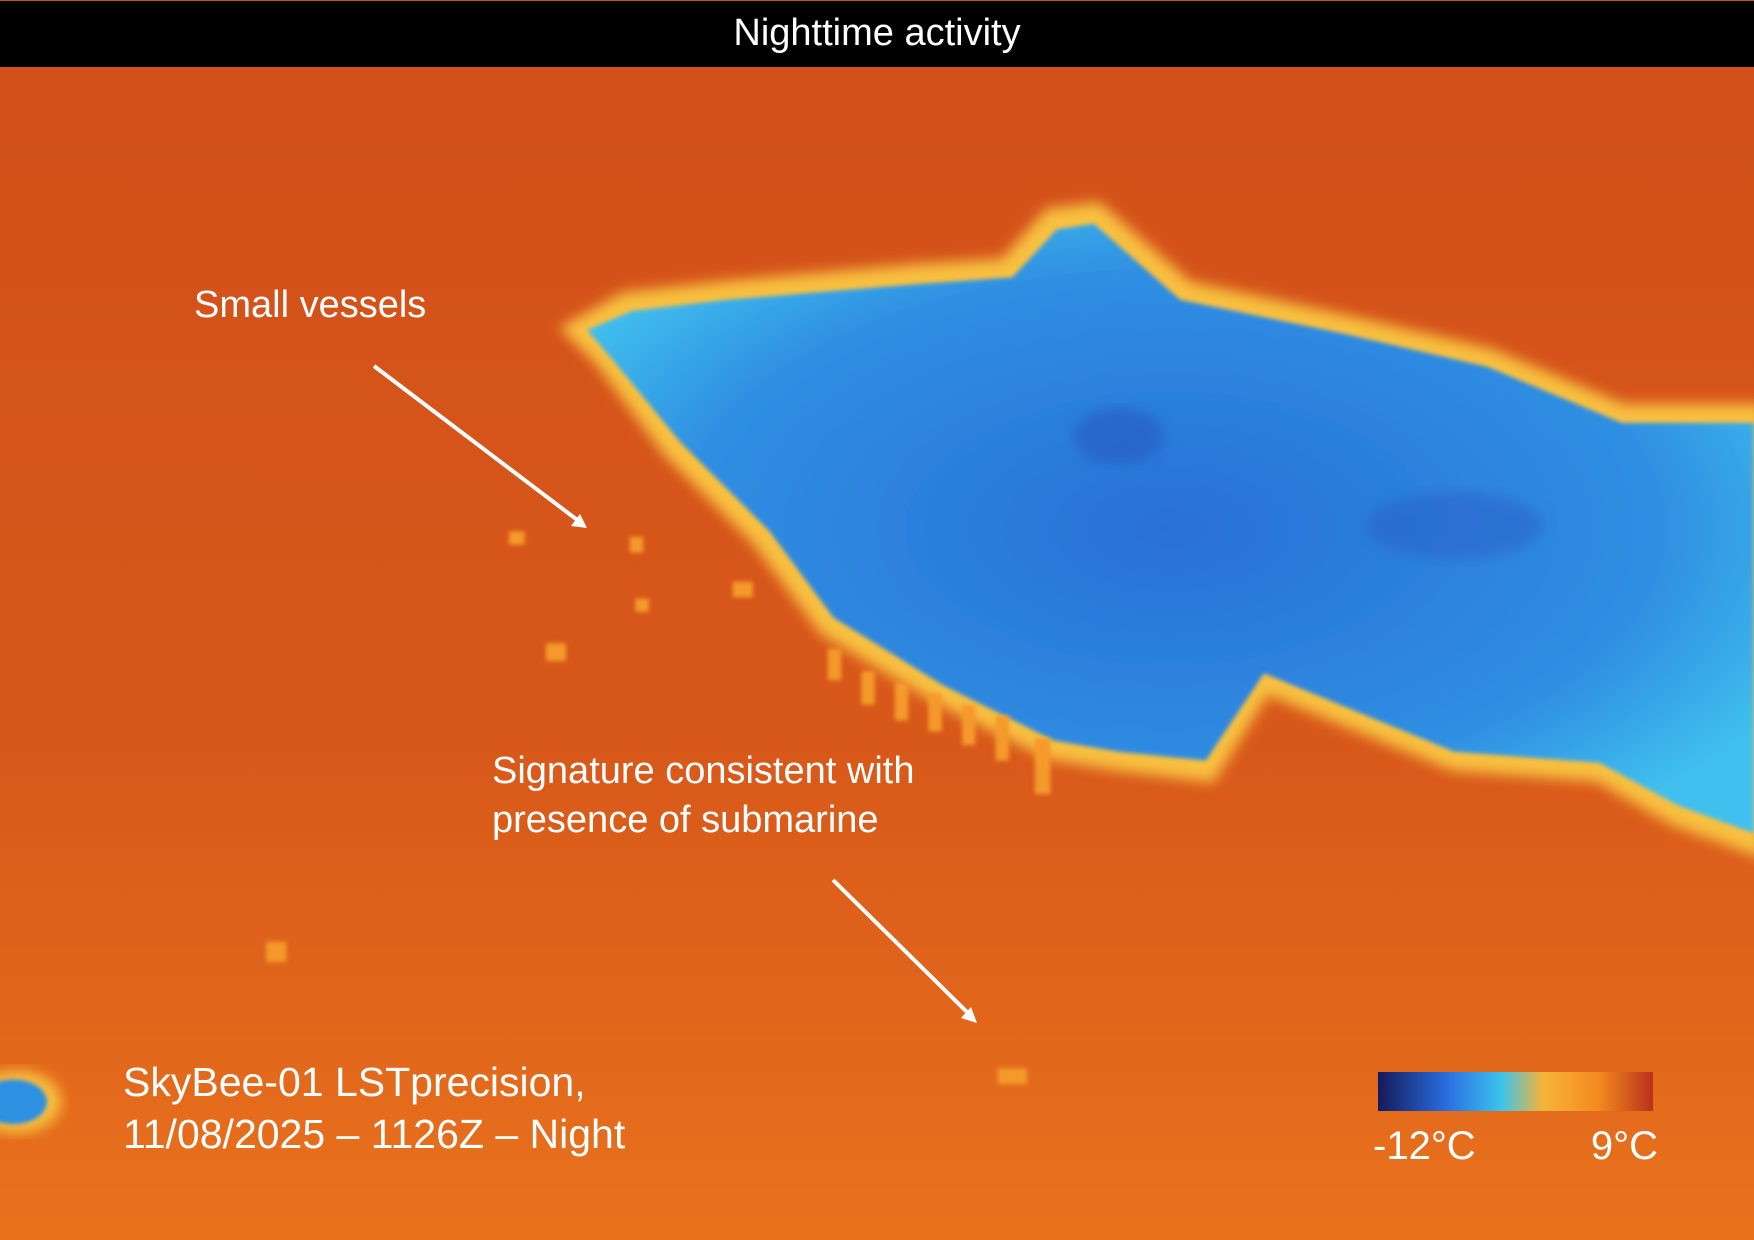 This screenshot has height=1240, width=1754. I want to click on colorbar-max-label: 9°C, so click(1624, 1146).